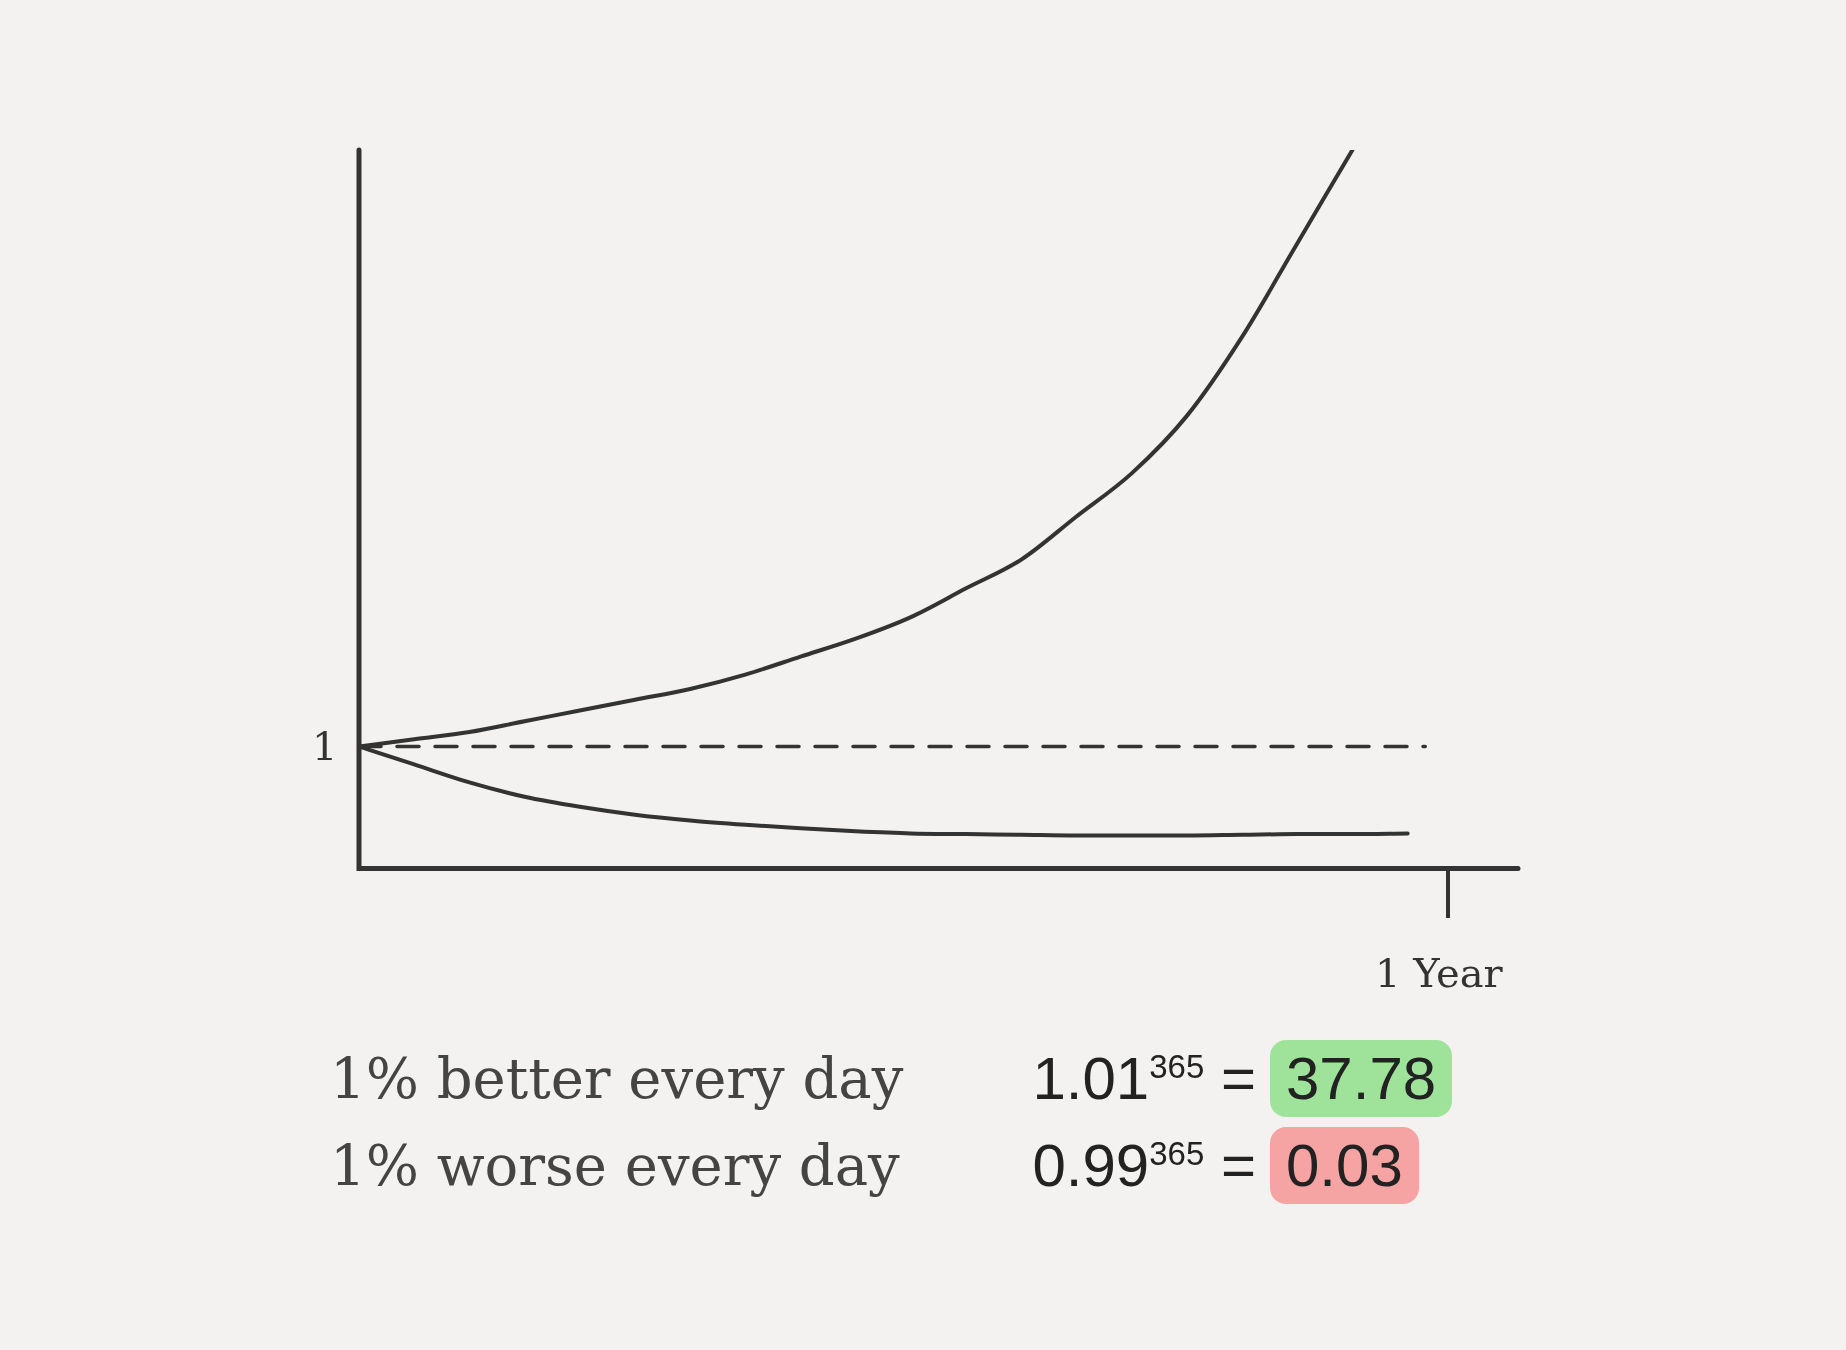 The width and height of the screenshot is (1846, 1350). Describe the element at coordinates (1361, 1078) in the screenshot. I see `text: 37.78` at that location.